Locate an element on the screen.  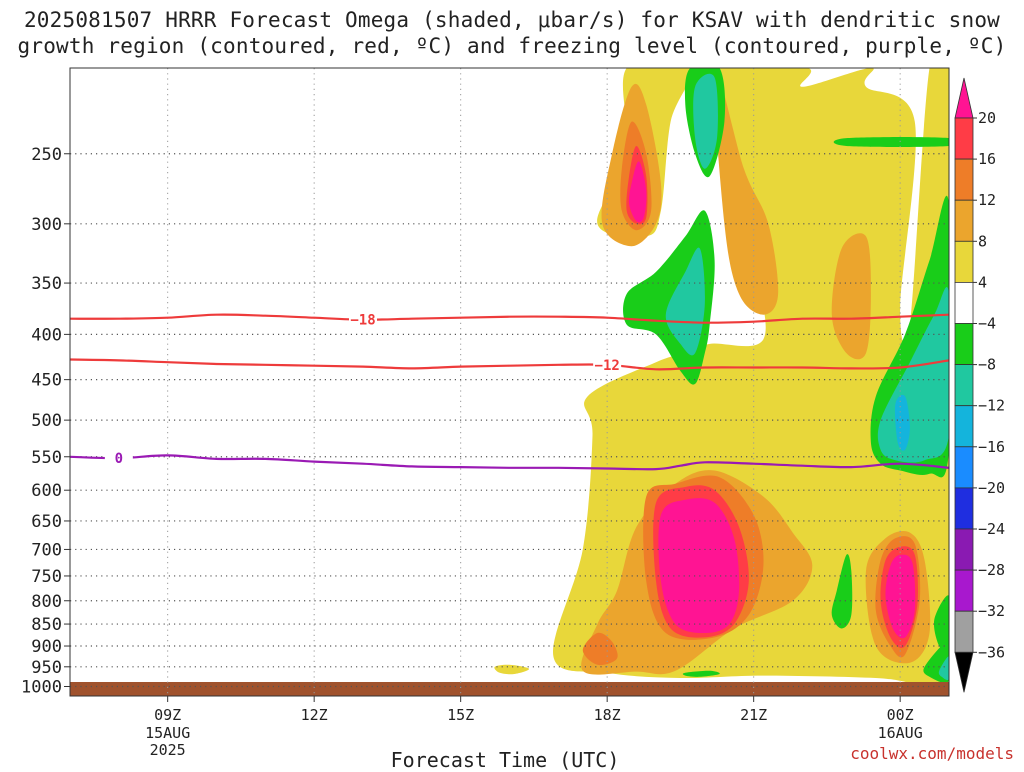
x-tick-label: 00Z is located at coordinates (900, 715).